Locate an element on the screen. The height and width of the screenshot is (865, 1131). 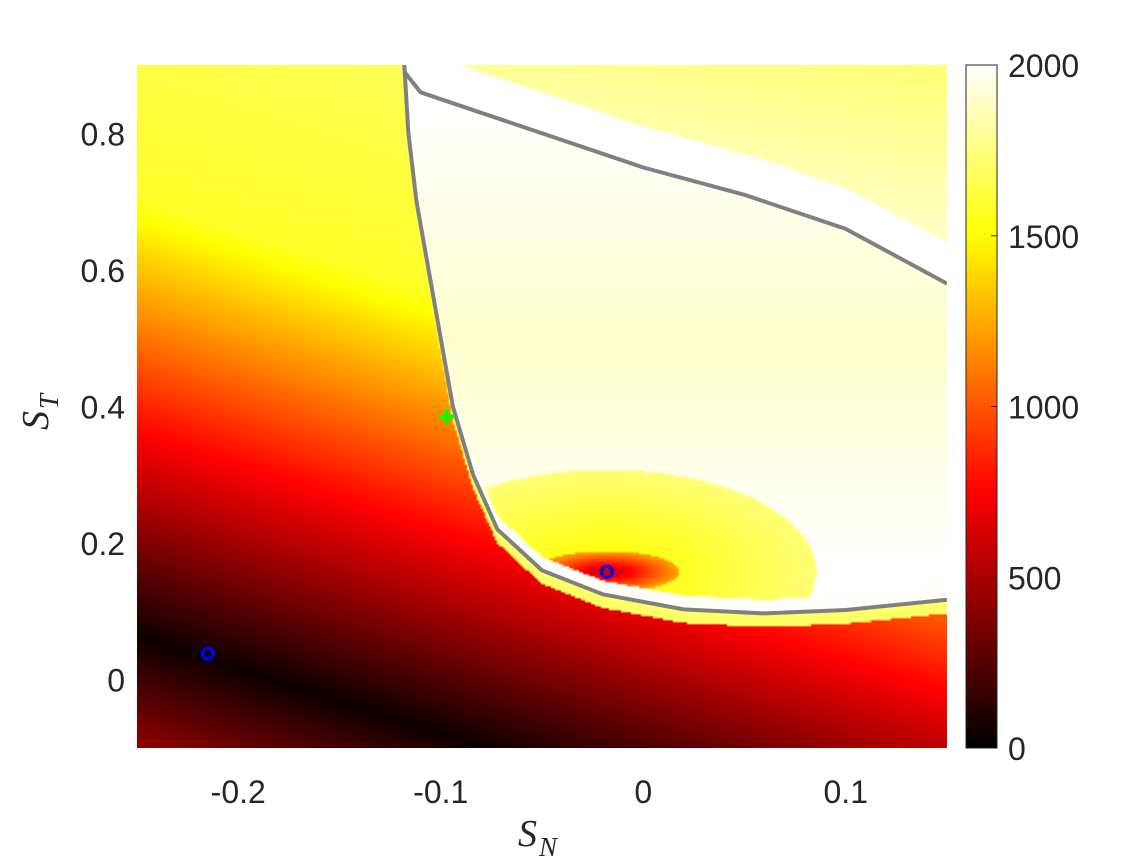
colorbar-tick-label: 1000 is located at coordinates (1043, 408).